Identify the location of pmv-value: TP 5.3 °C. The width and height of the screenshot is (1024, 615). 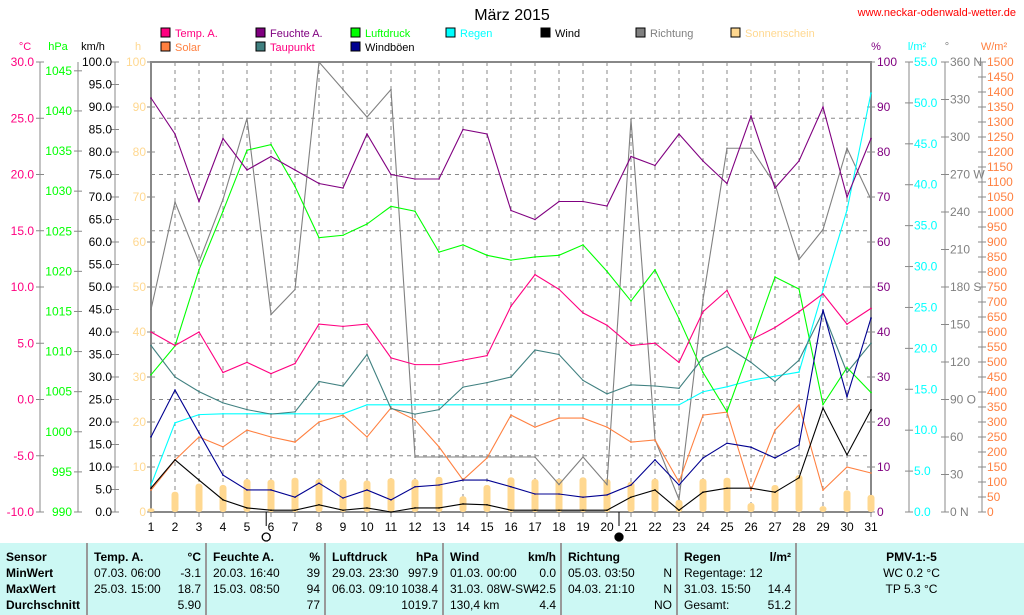
(911, 589).